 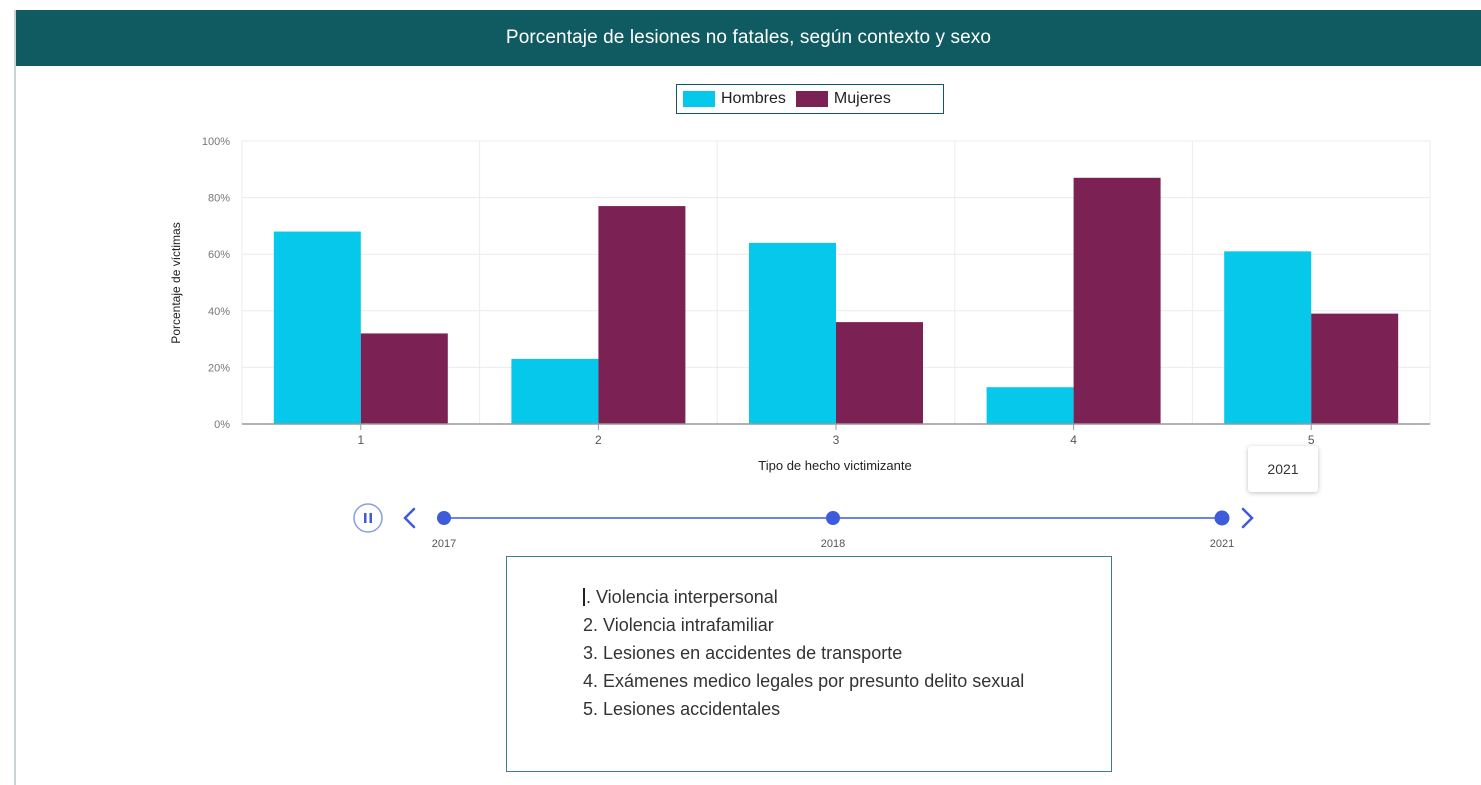 I want to click on legend-label-mujeres: Mujeres, so click(x=862, y=98).